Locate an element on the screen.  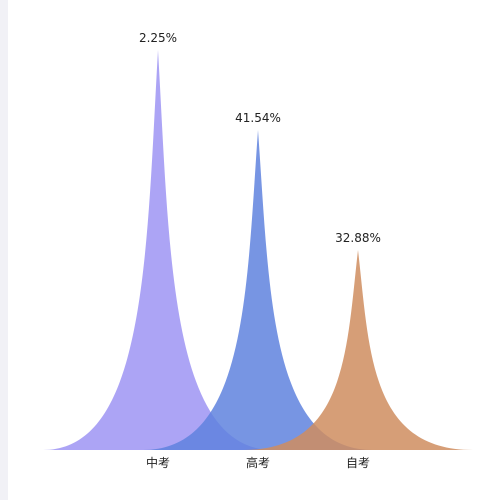
side-strip is located at coordinates (4, 250).